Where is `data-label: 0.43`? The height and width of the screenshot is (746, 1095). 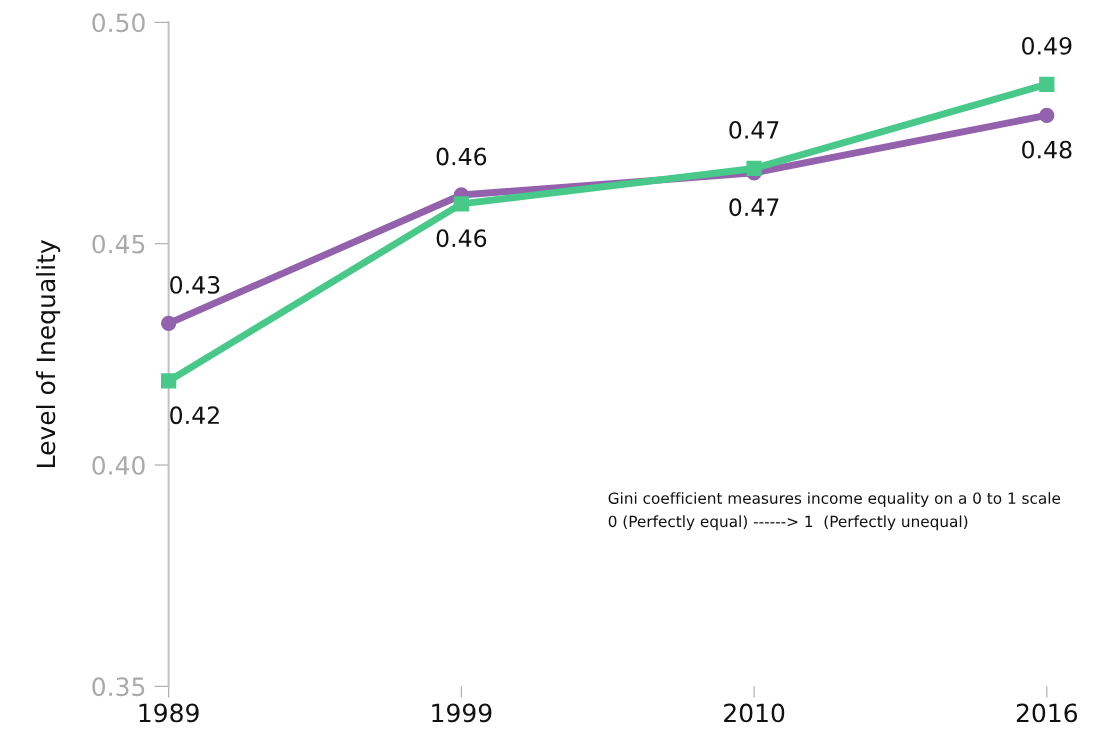
data-label: 0.43 is located at coordinates (195, 284).